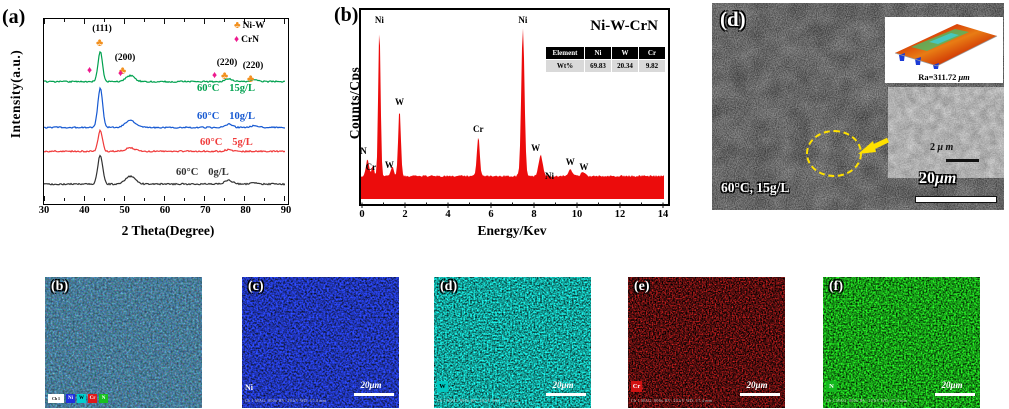  I want to click on panel-a-label: (a), so click(14, 17).